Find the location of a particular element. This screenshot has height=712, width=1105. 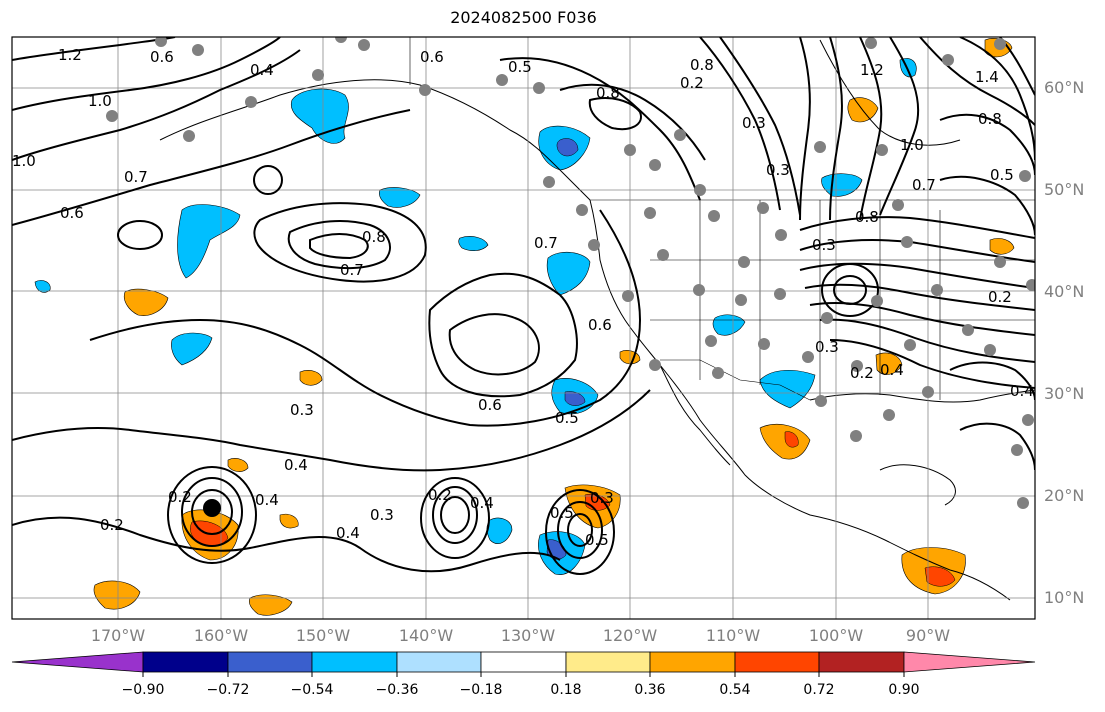

map-title: 2024082500 F036 is located at coordinates (523, 17).